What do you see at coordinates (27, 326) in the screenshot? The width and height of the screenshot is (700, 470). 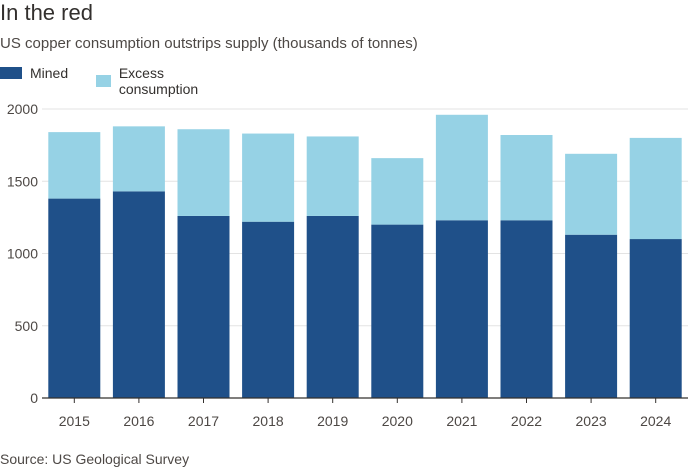 I see `y-tick-label: 500` at bounding box center [27, 326].